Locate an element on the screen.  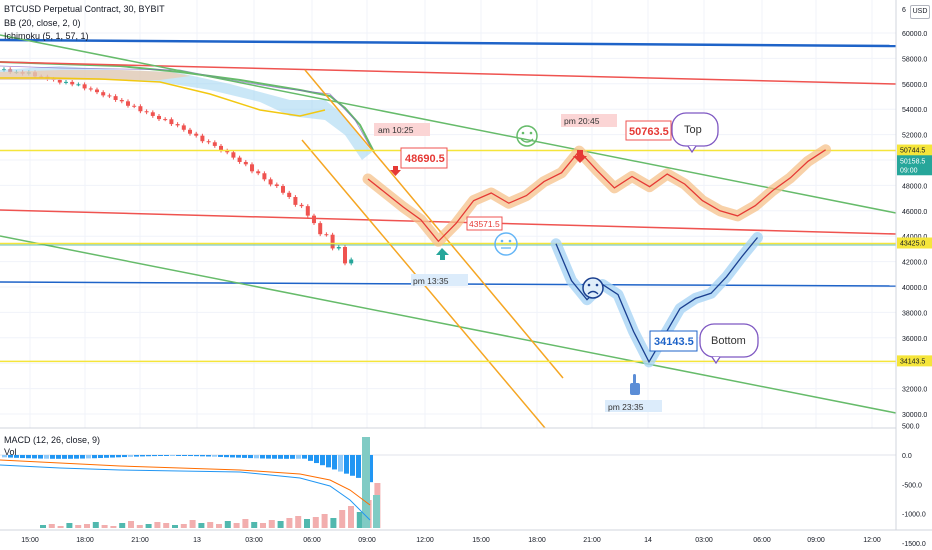
y-tick-label: 36000.0 is located at coordinates (914, 339).